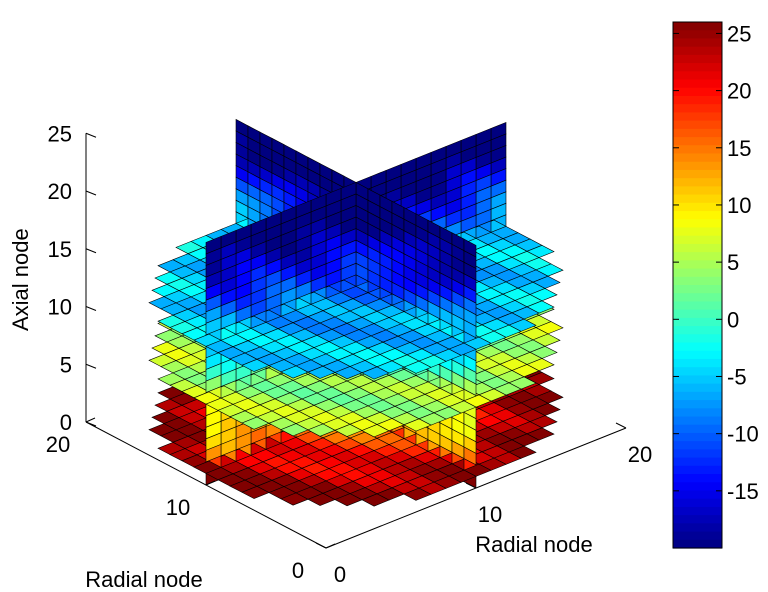  Describe the element at coordinates (739, 91) in the screenshot. I see `colorbar-tick-label: 20` at that location.